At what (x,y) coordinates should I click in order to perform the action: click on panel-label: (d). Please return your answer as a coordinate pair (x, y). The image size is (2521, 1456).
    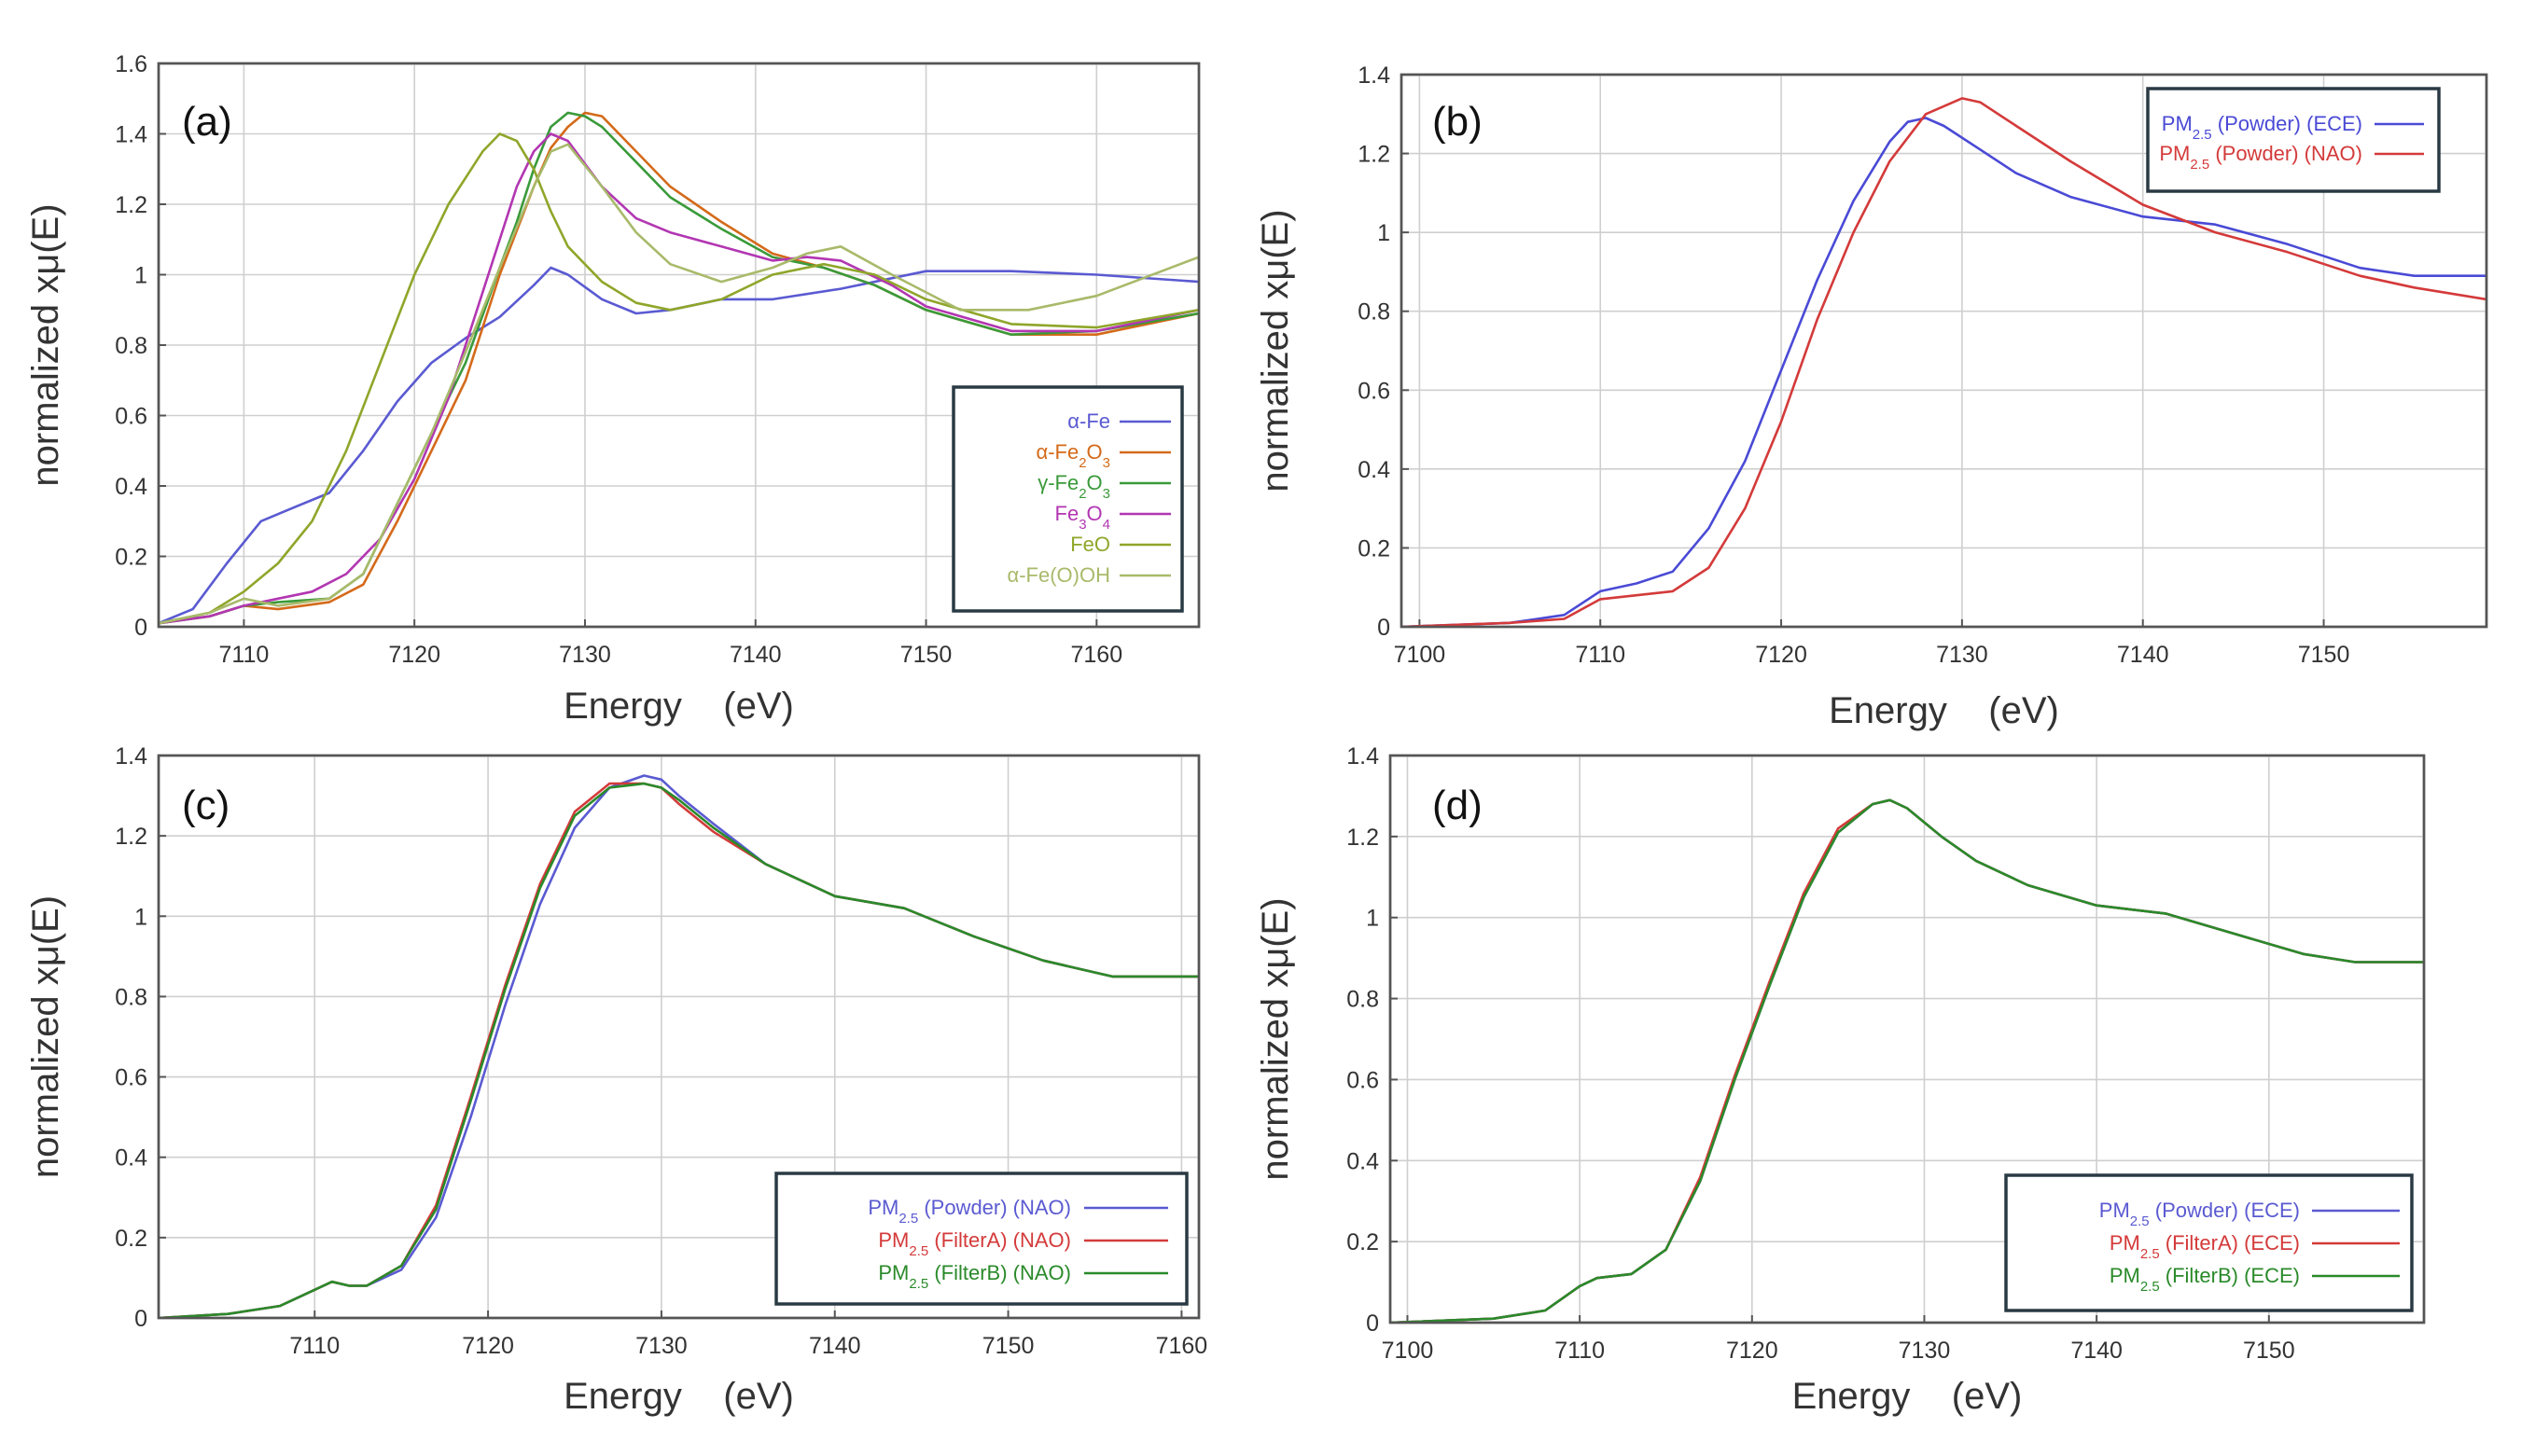
    Looking at the image, I should click on (1457, 805).